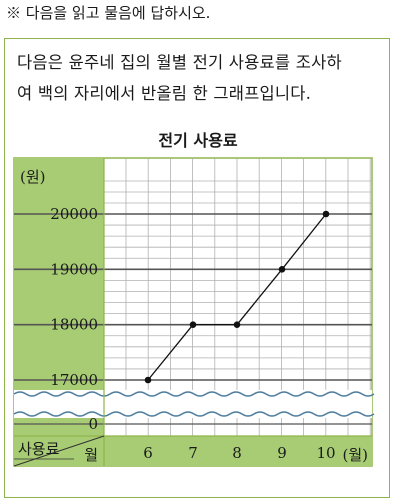  I want to click on y-tick-label: 18000, so click(74, 325).